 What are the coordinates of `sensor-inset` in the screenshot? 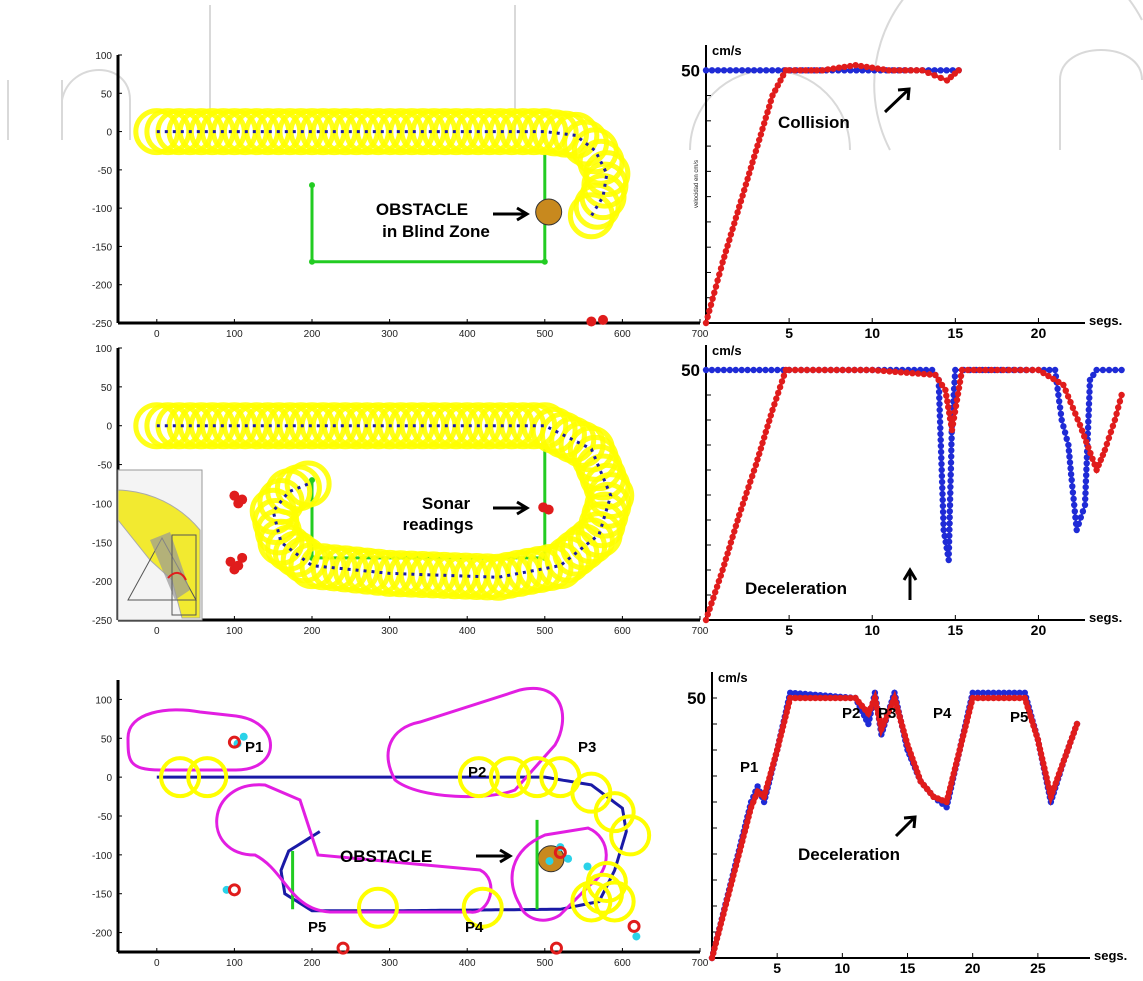 It's located at (160, 545).